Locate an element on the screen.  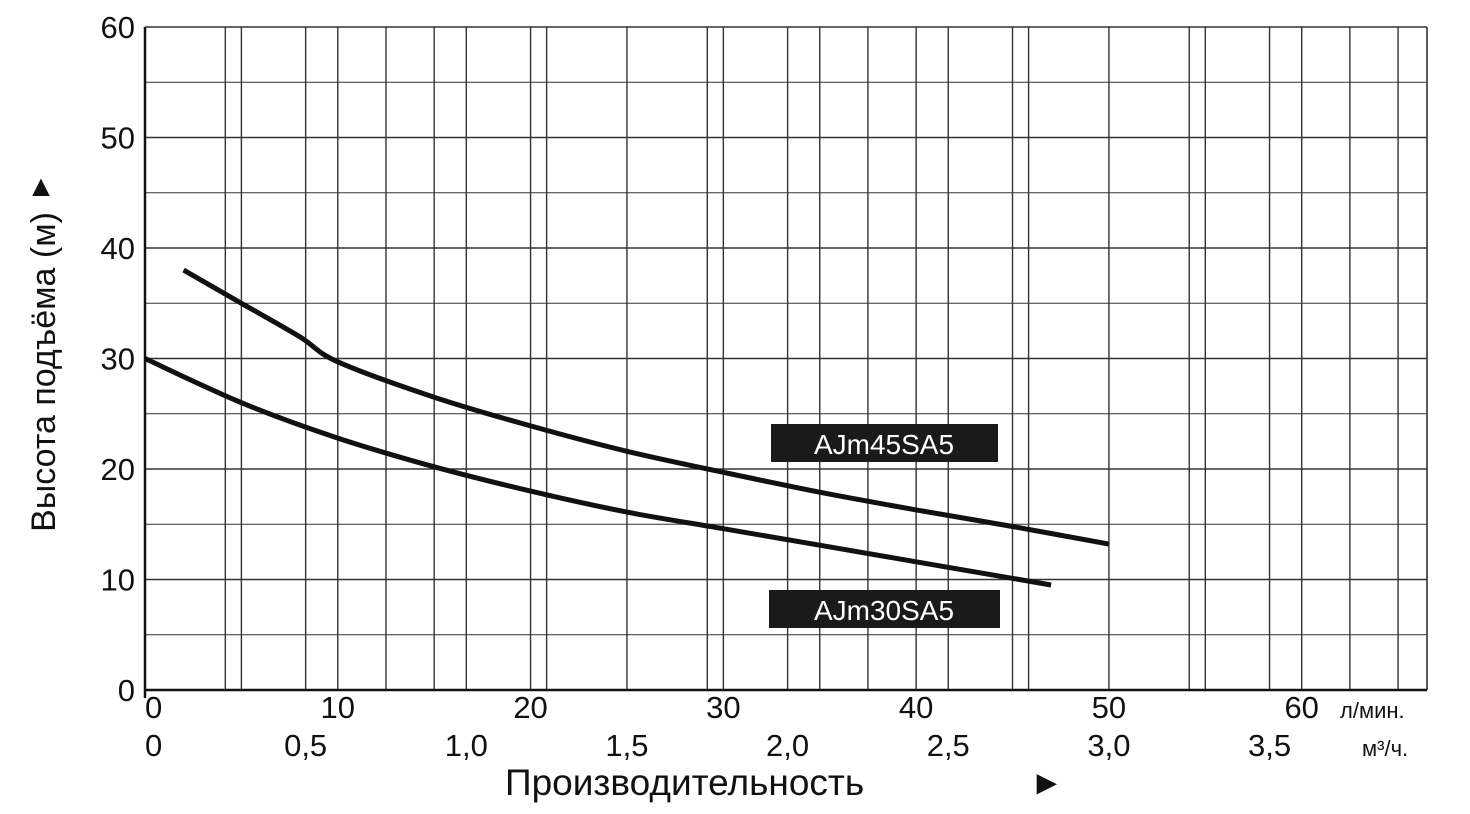
y-tick-label: 20 is located at coordinates (118, 469).